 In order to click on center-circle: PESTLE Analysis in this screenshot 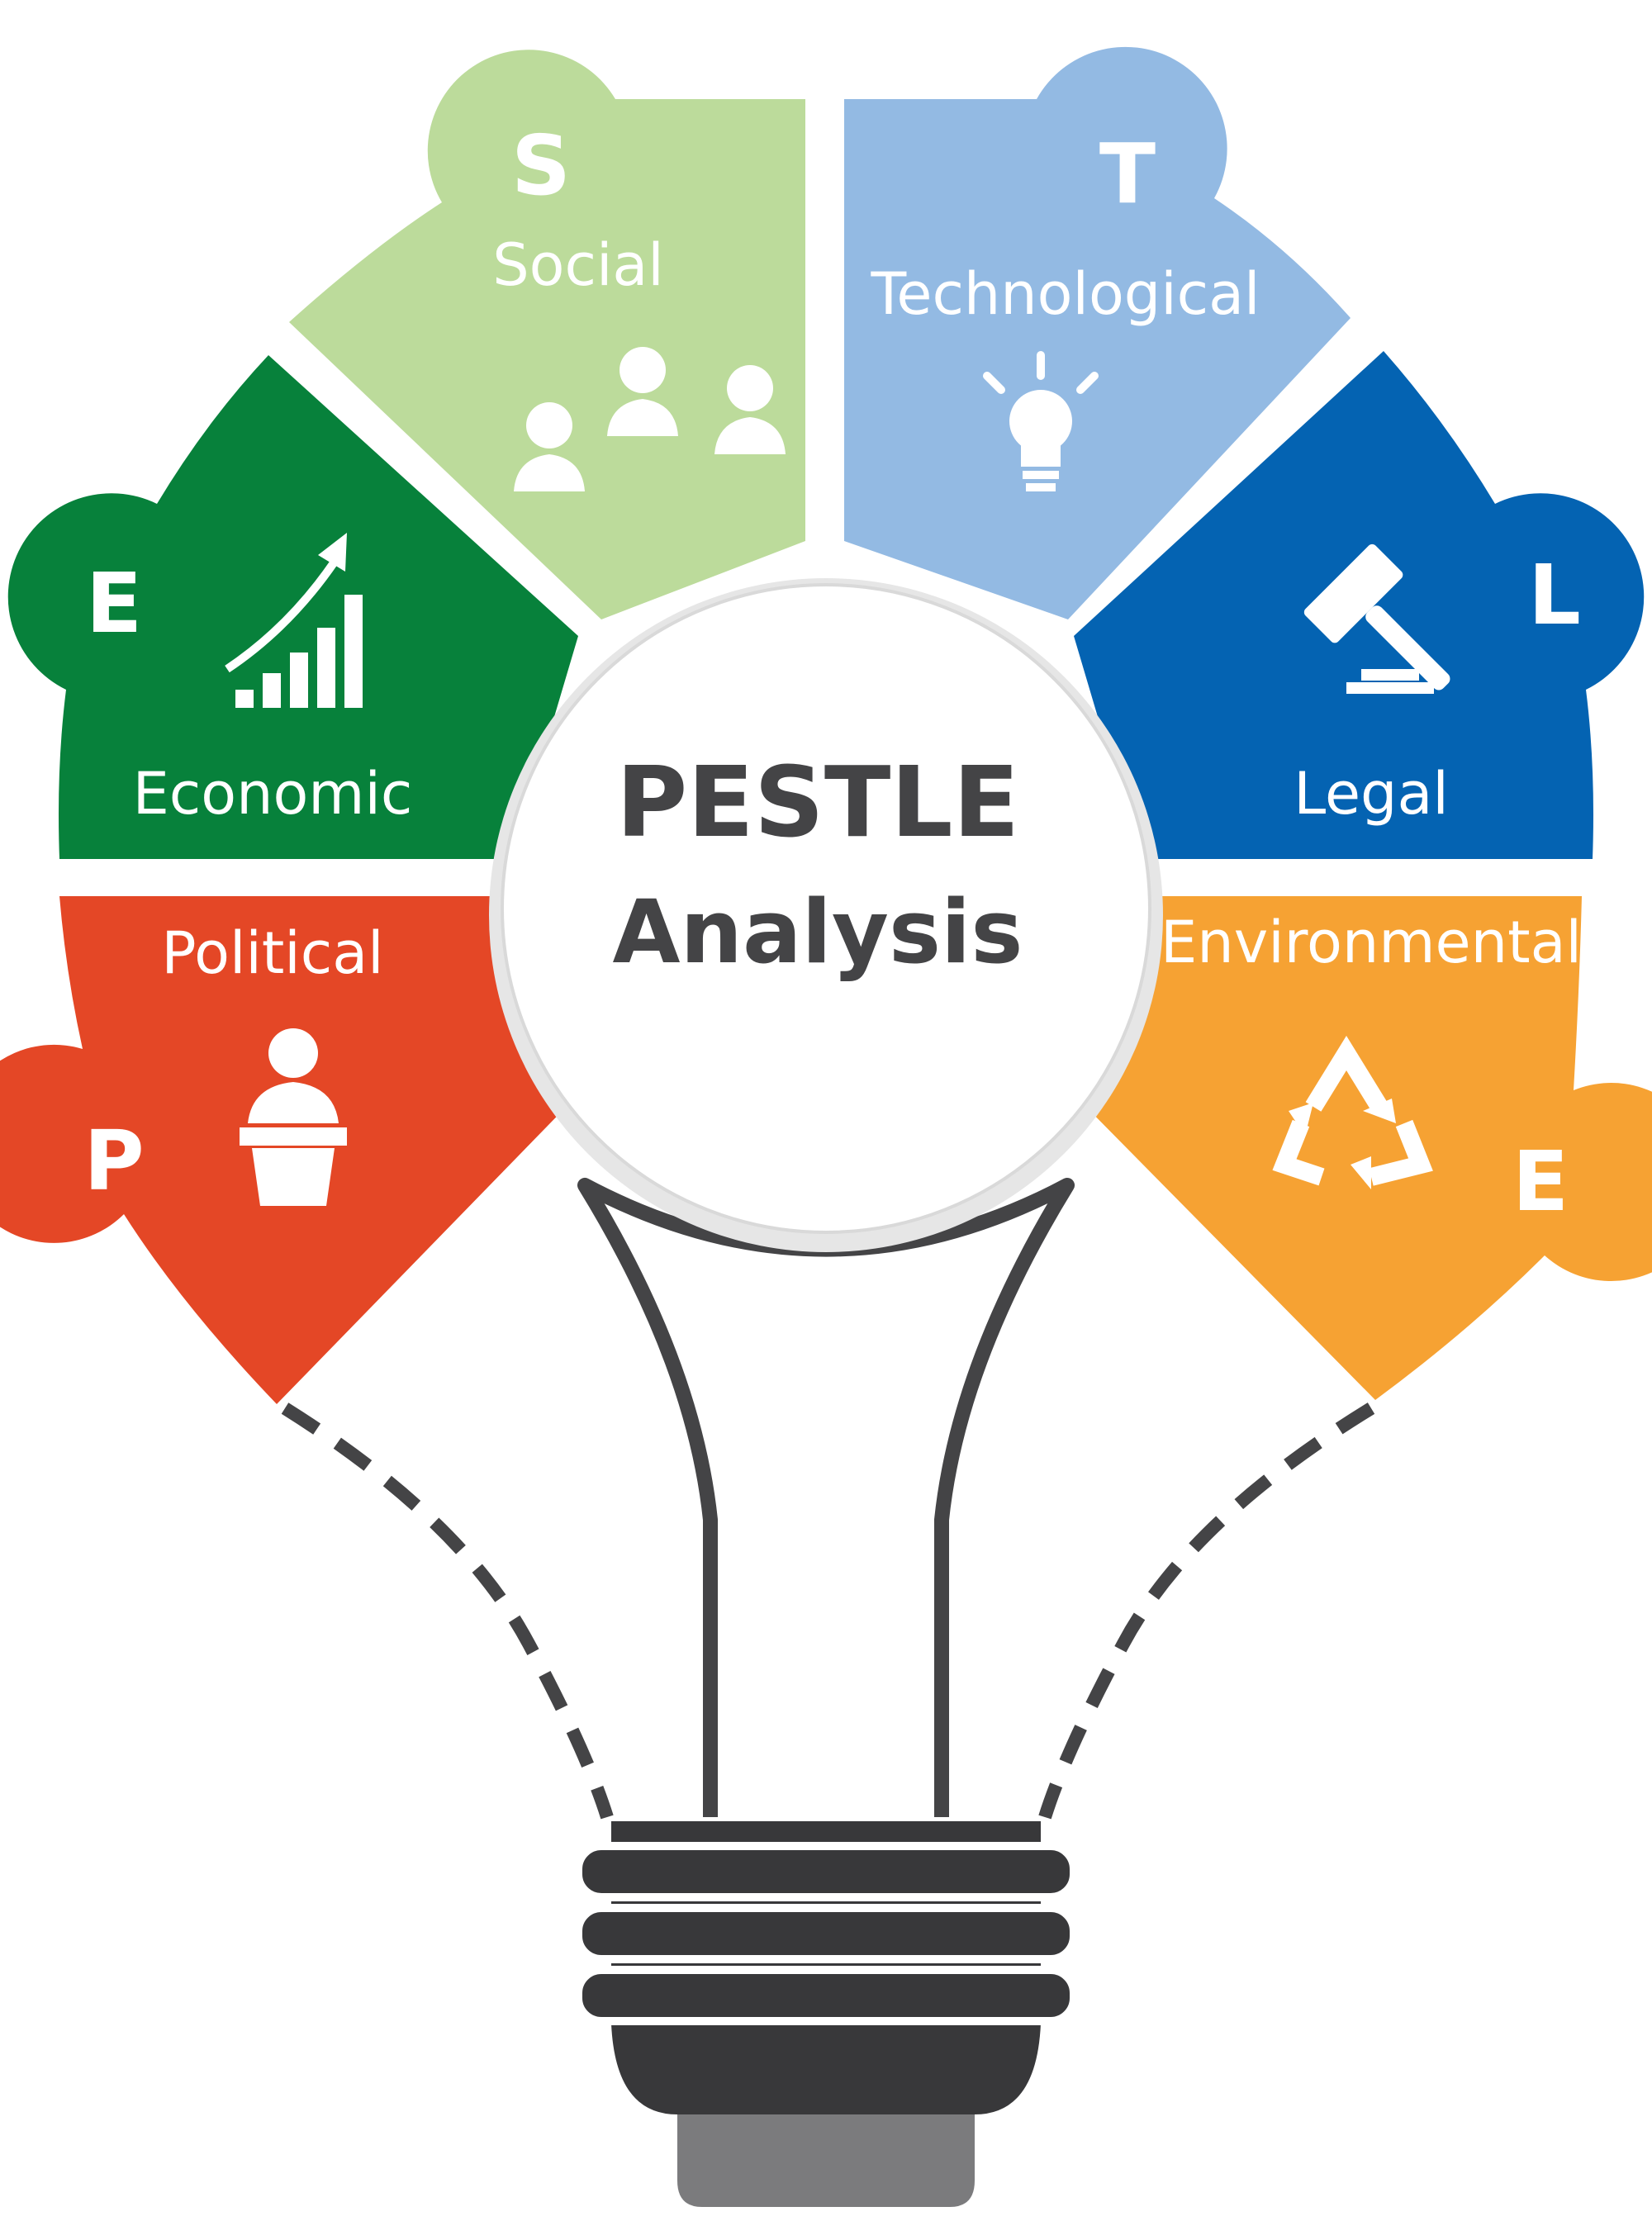, I will do `click(826, 915)`.